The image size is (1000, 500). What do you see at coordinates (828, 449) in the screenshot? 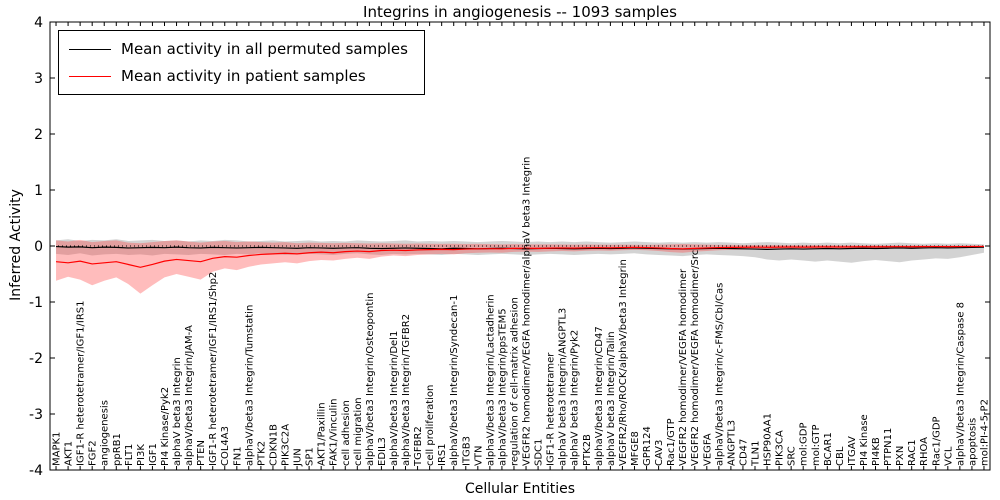
I see `x-tick-label: BCAR1` at bounding box center [828, 449].